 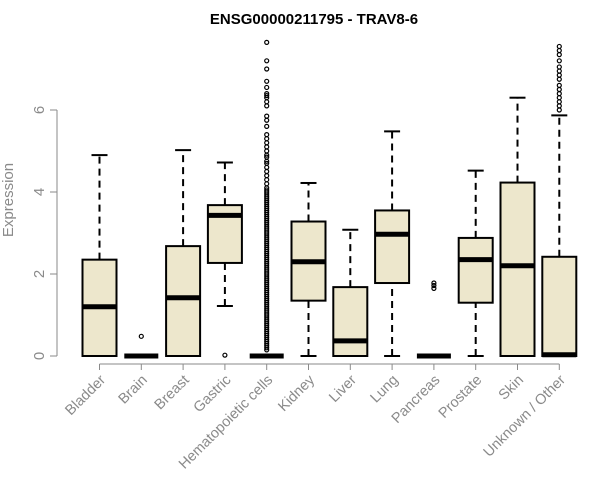 What do you see at coordinates (183, 301) in the screenshot?
I see `box-breast` at bounding box center [183, 301].